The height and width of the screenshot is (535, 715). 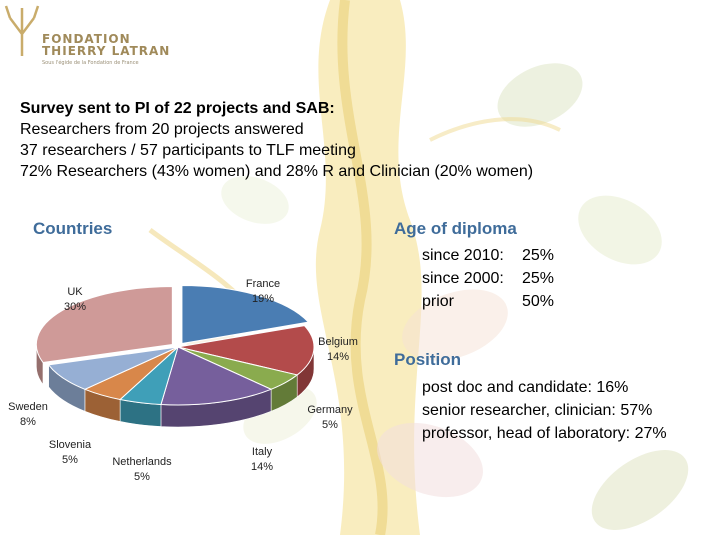 I want to click on tree-logo-icon, so click(x=22, y=30).